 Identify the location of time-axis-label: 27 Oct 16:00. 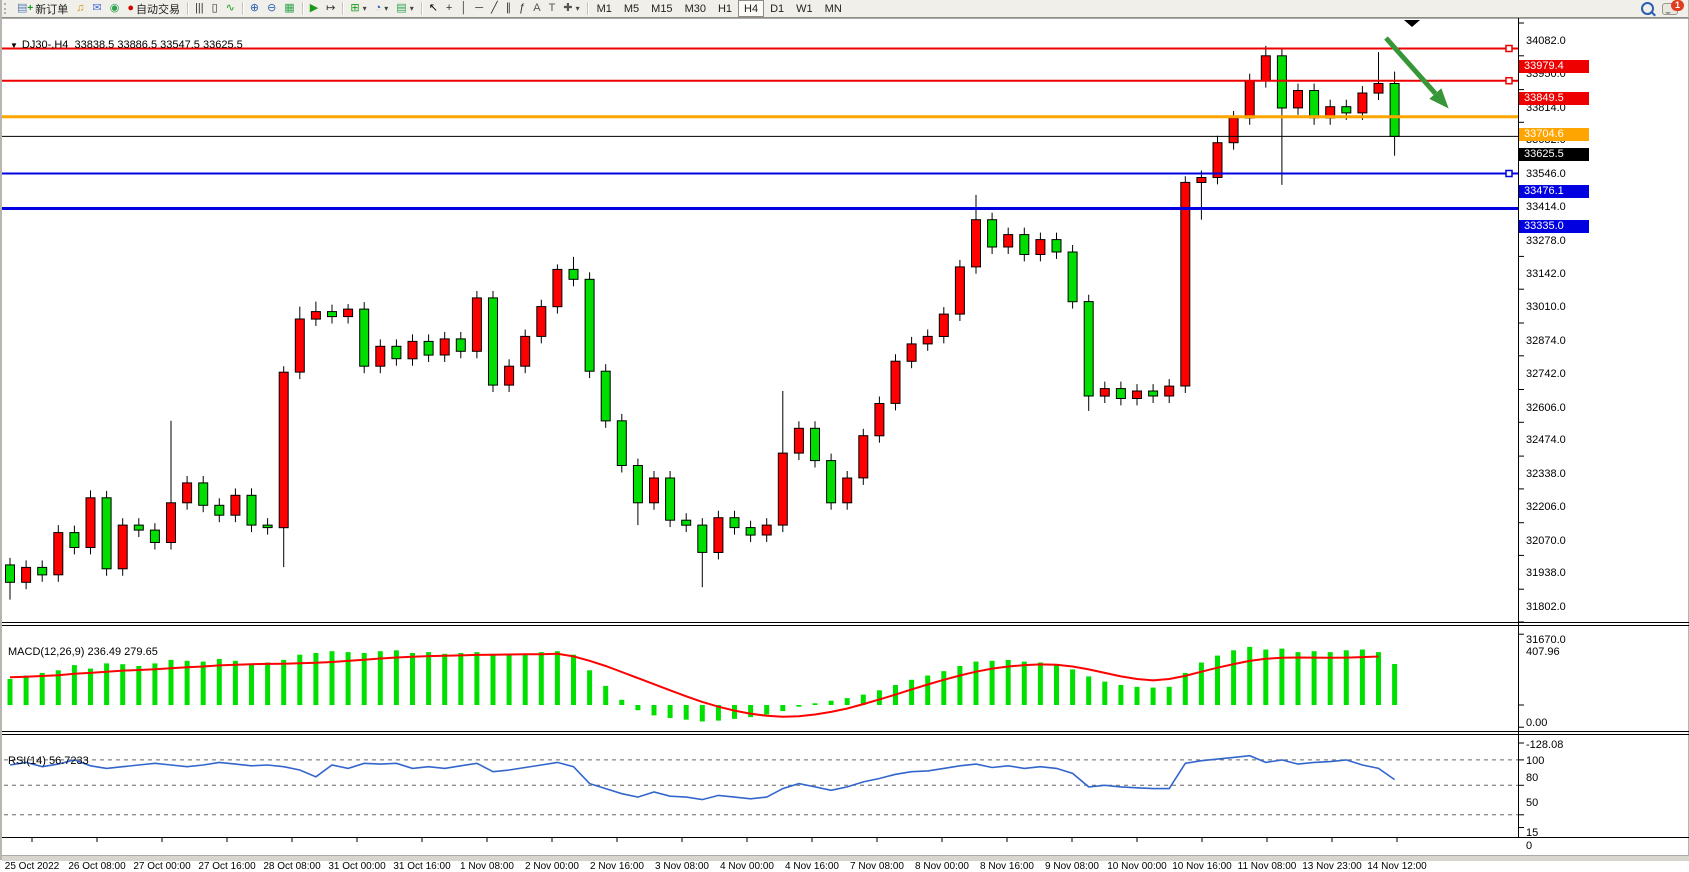
(227, 866).